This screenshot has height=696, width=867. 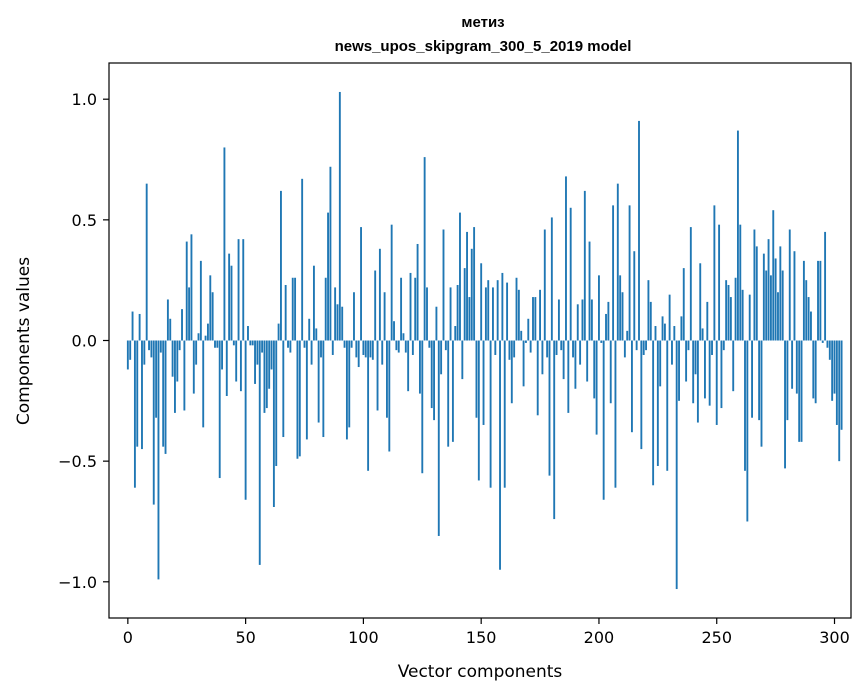 I want to click on y-axis-label: Components values, so click(x=24, y=341).